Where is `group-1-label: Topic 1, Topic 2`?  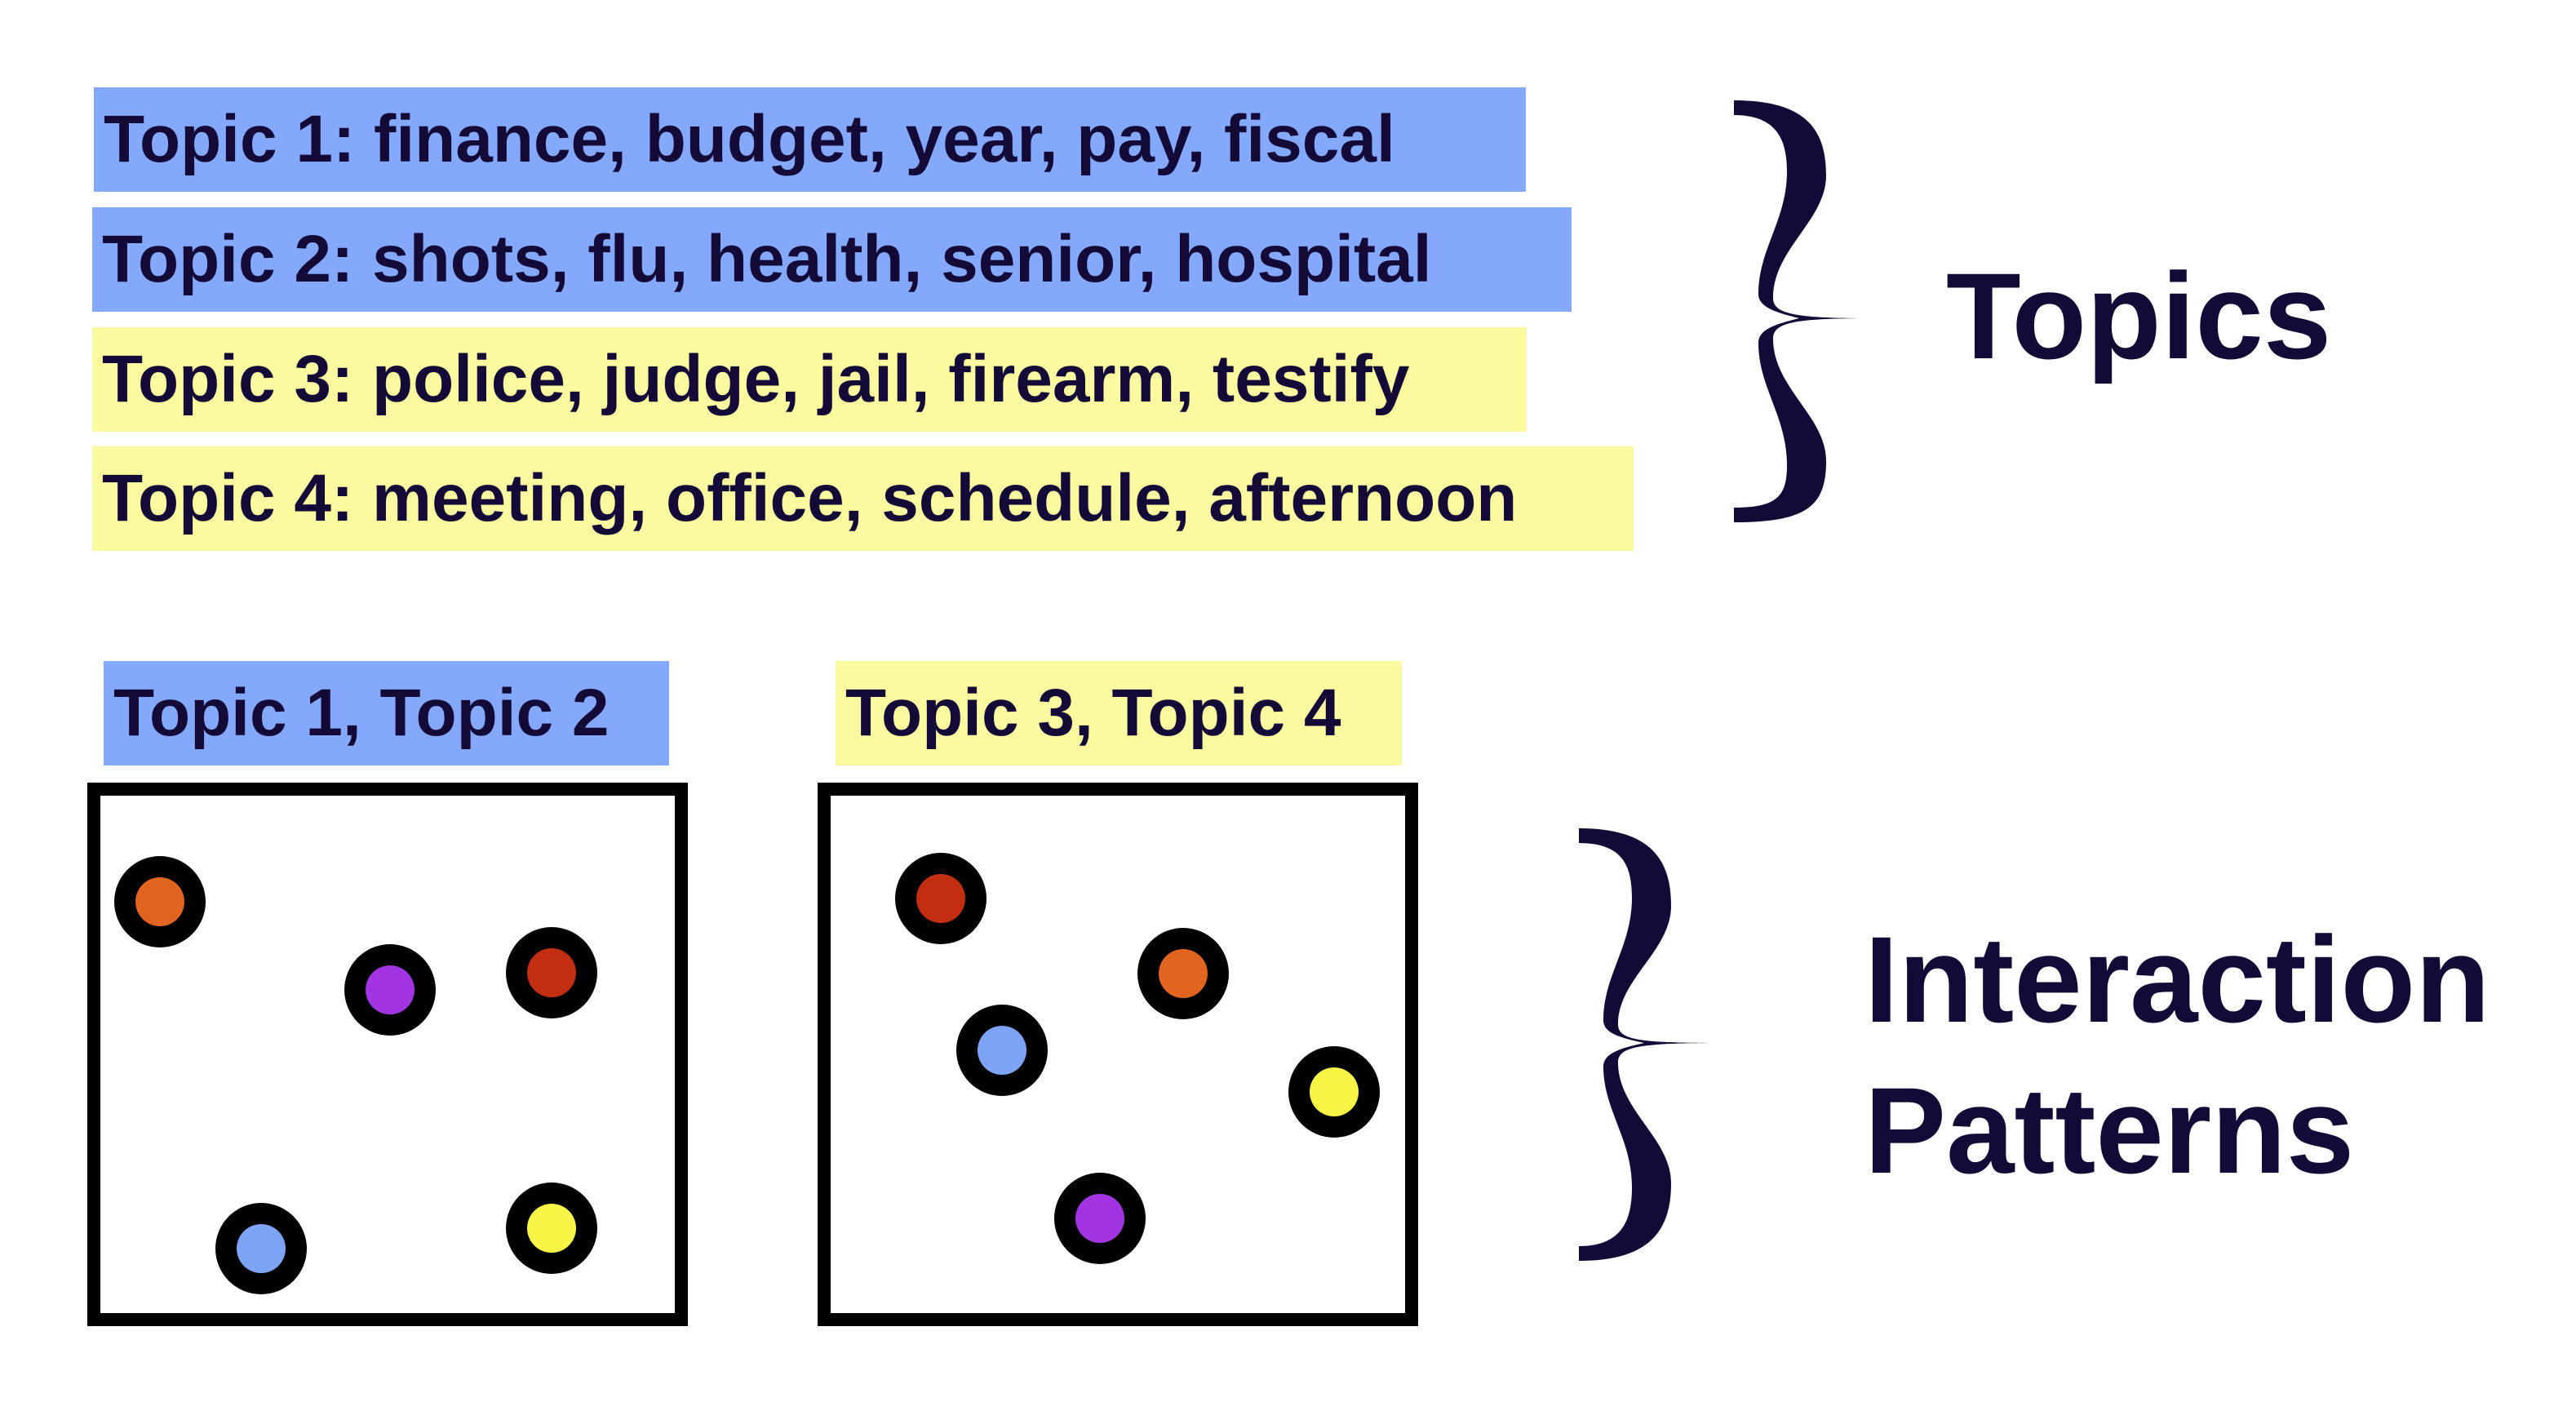
group-1-label: Topic 1, Topic 2 is located at coordinates (361, 713).